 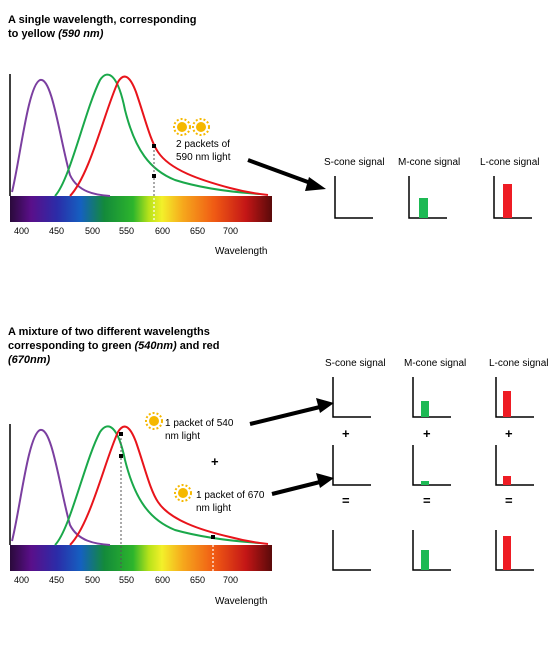 What do you see at coordinates (355, 363) in the screenshot?
I see `bottom-s-signal-label: S-cone signal` at bounding box center [355, 363].